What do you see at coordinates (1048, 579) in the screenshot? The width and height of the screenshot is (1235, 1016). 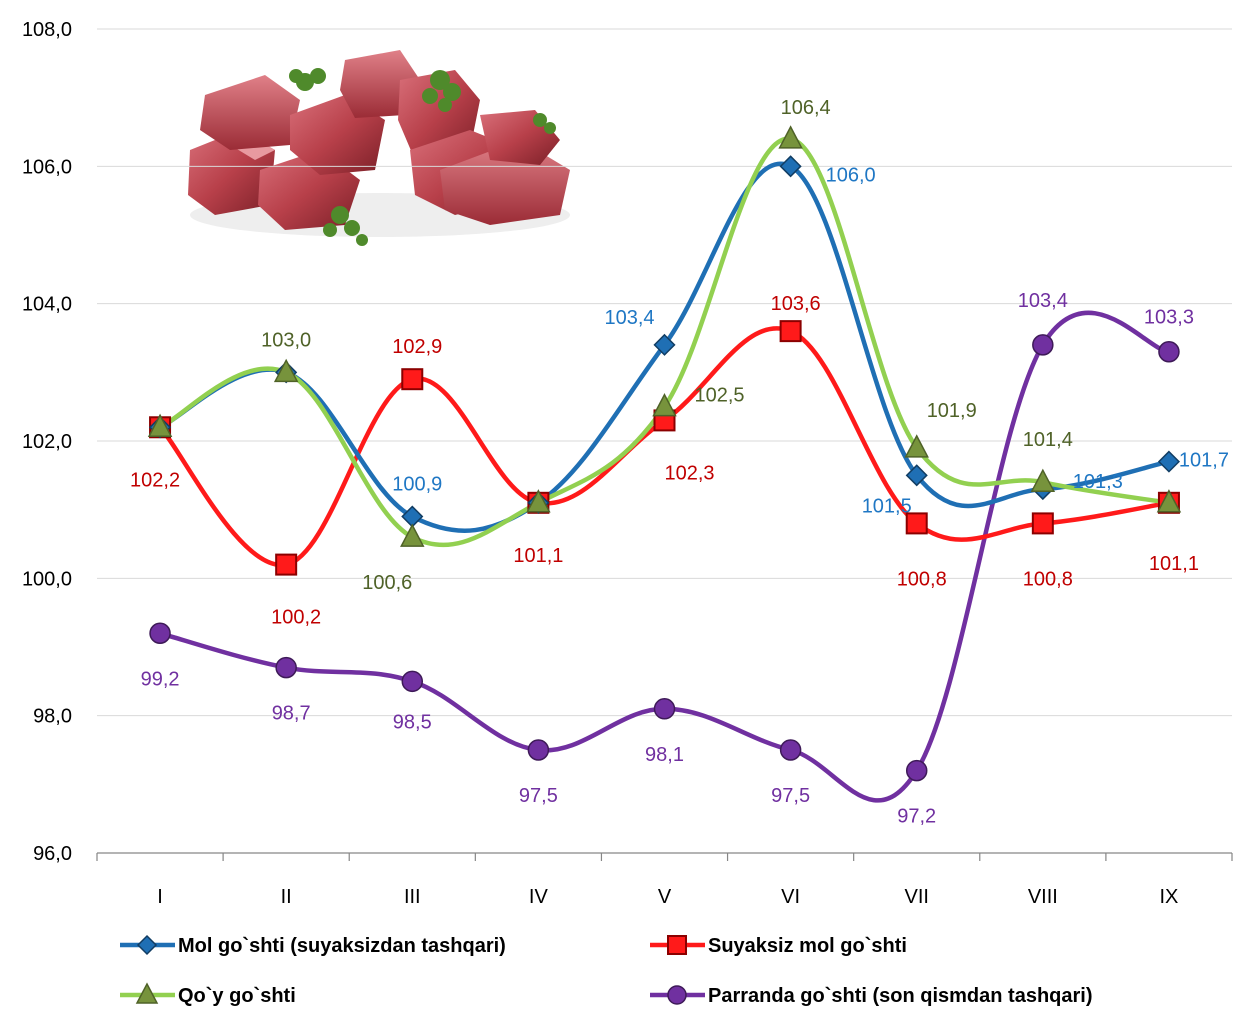 I see `data-label-1-7: 100,8` at bounding box center [1048, 579].